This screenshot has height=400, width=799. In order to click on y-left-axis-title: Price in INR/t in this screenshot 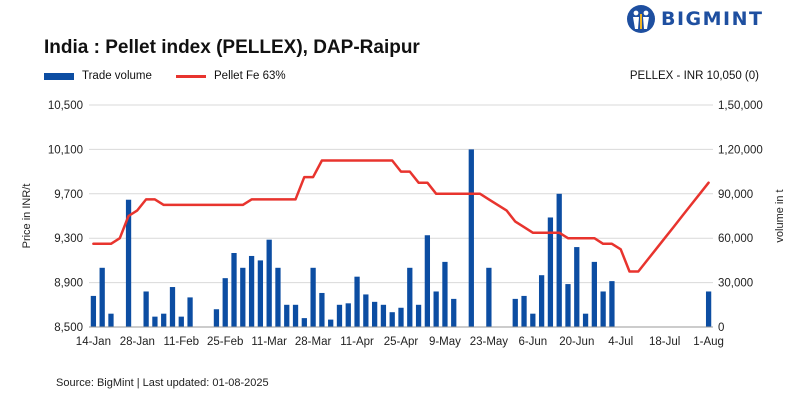, I will do `click(27, 216)`.